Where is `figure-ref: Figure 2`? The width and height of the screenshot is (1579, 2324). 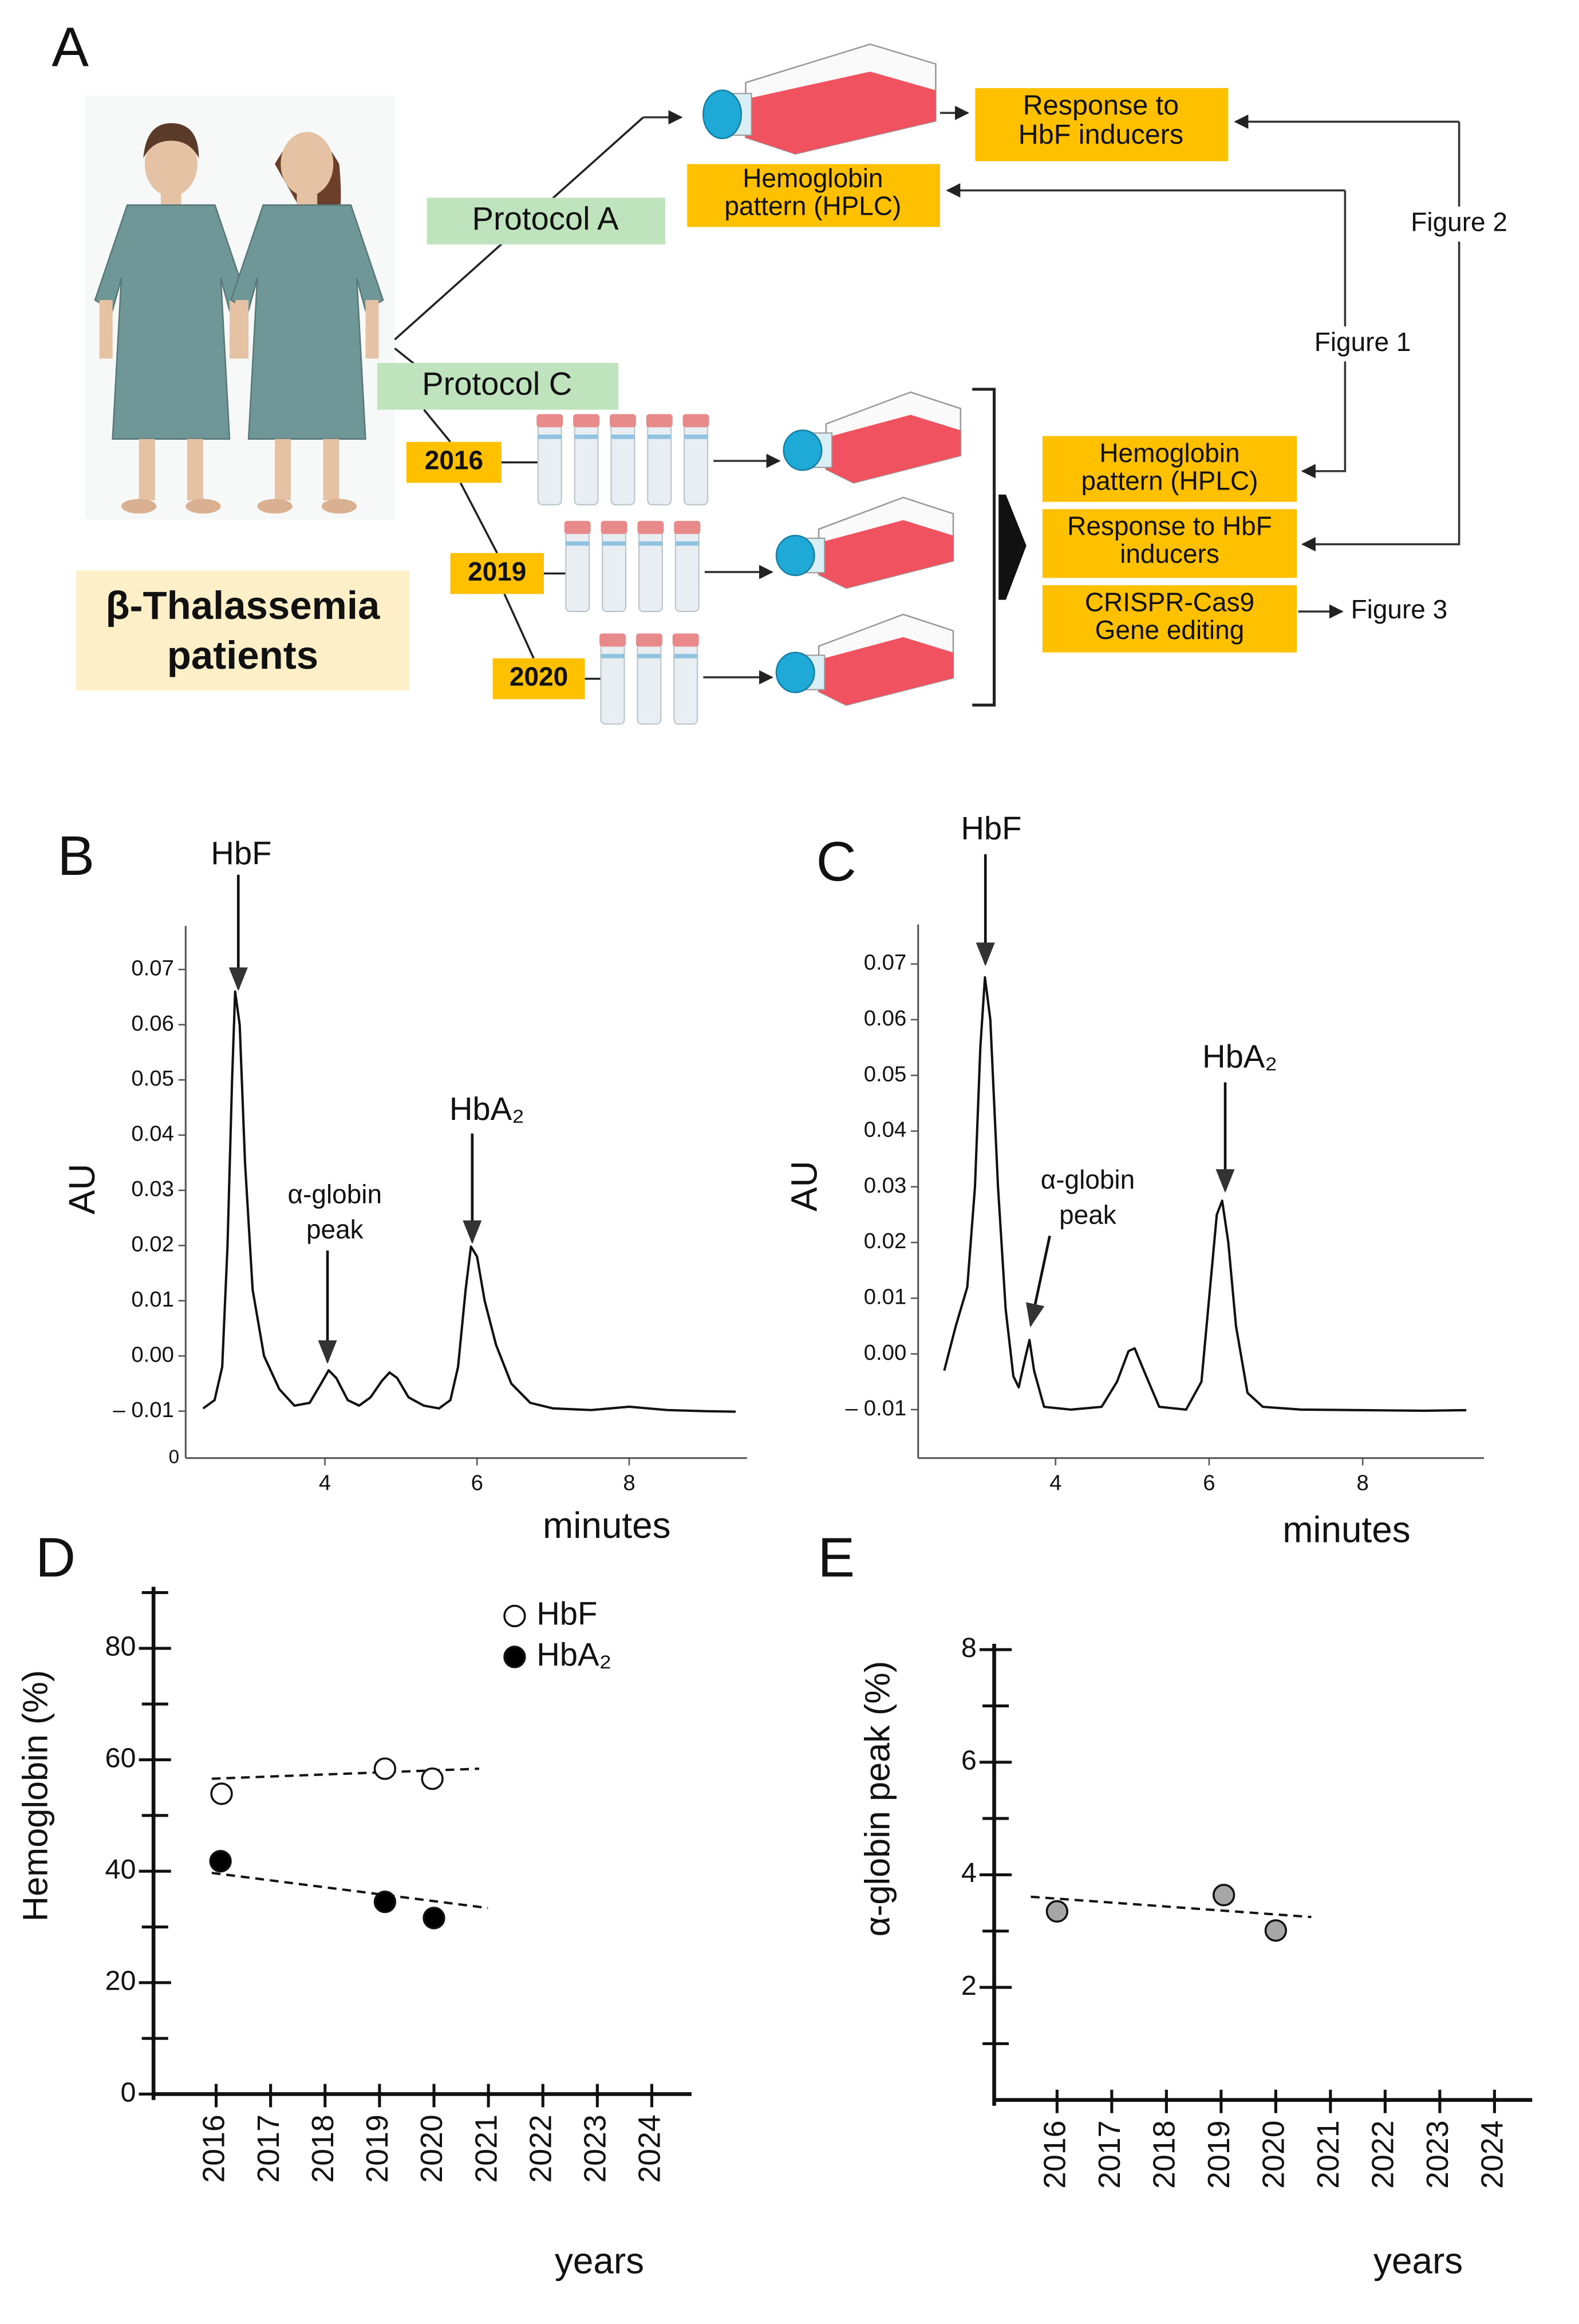
figure-ref: Figure 2 is located at coordinates (1459, 221).